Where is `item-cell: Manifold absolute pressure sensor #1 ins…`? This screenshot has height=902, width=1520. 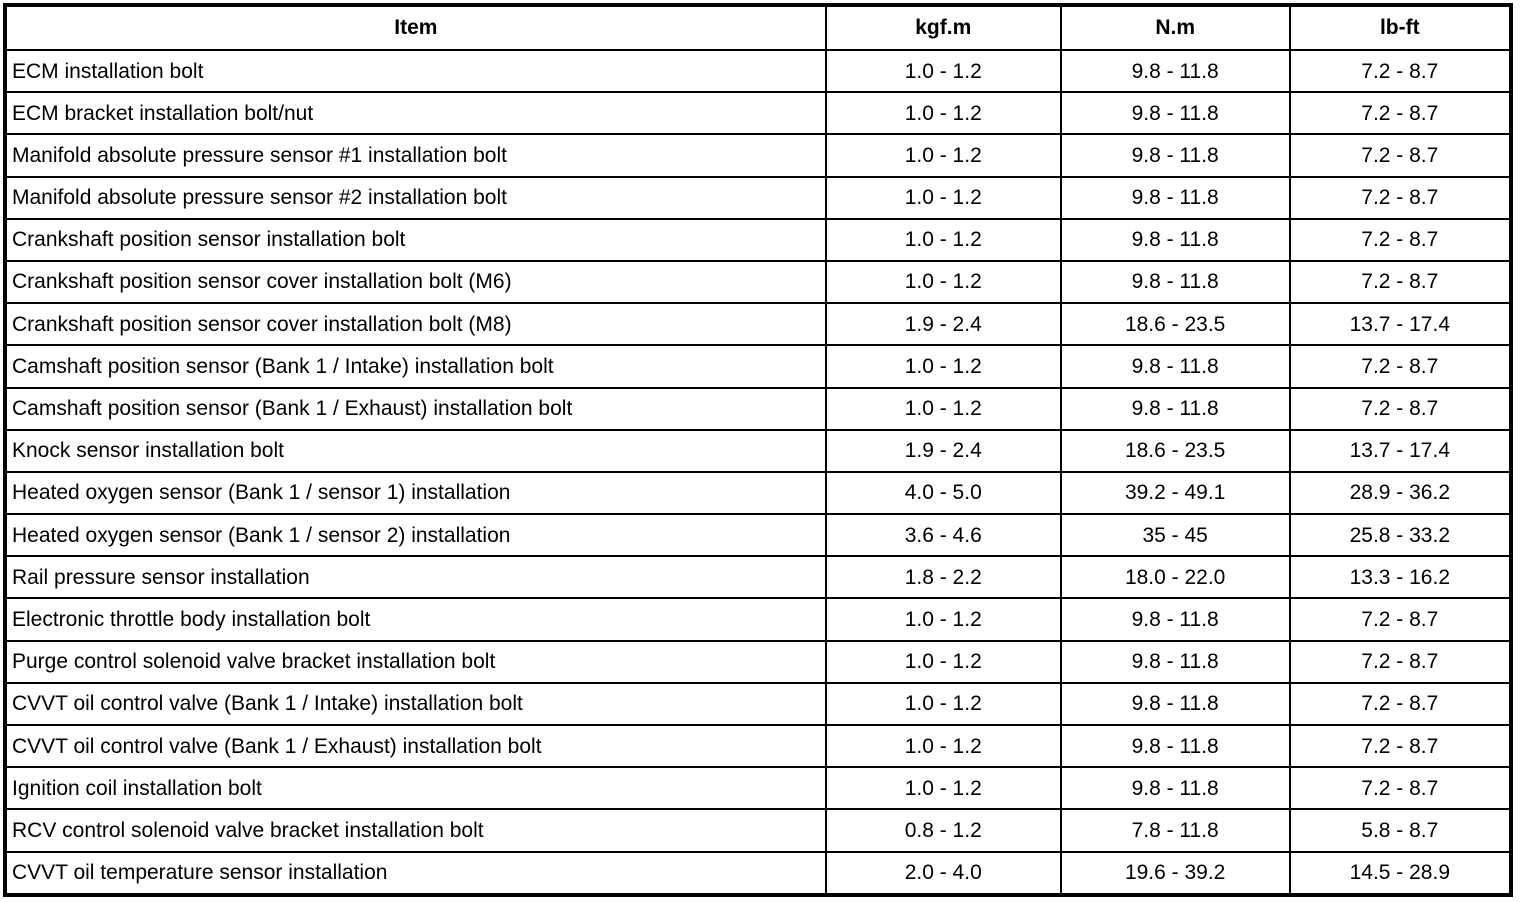 item-cell: Manifold absolute pressure sensor #1 ins… is located at coordinates (415, 155).